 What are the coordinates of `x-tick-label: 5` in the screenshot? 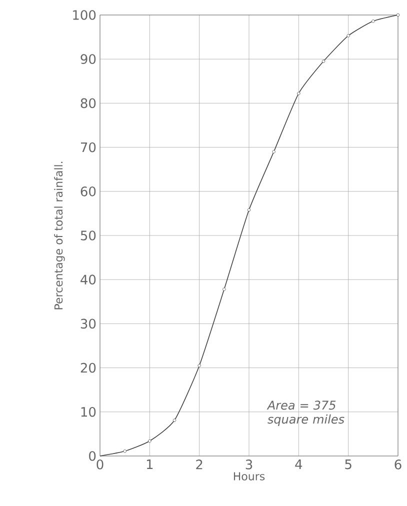 It's located at (348, 465).